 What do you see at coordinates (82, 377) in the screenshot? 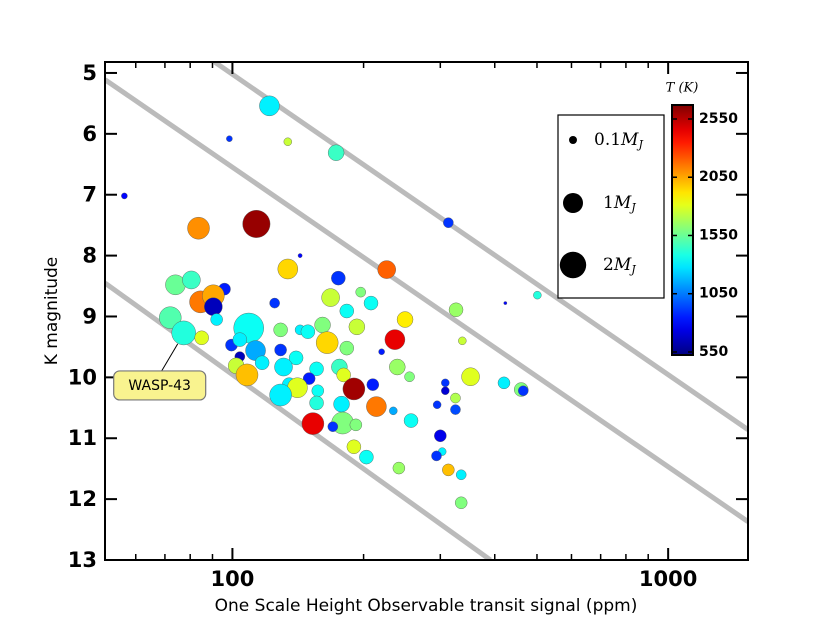
I see `y-tick-label: 10` at bounding box center [82, 377].